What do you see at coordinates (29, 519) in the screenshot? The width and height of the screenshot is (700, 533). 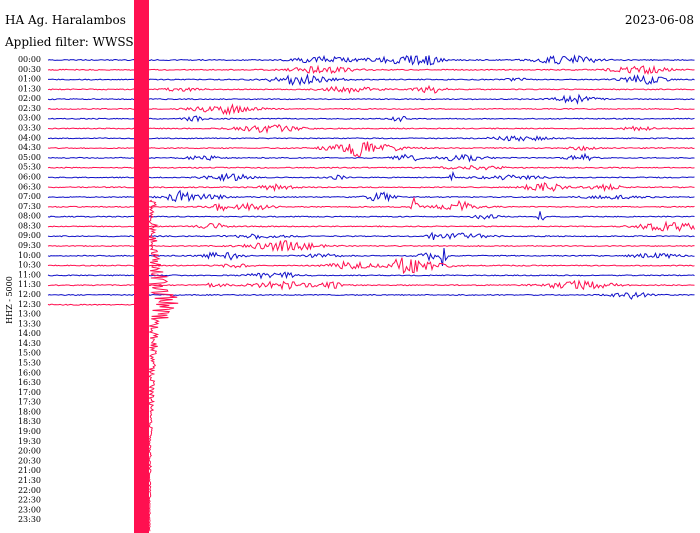 I see `time-label: 23:30` at bounding box center [29, 519].